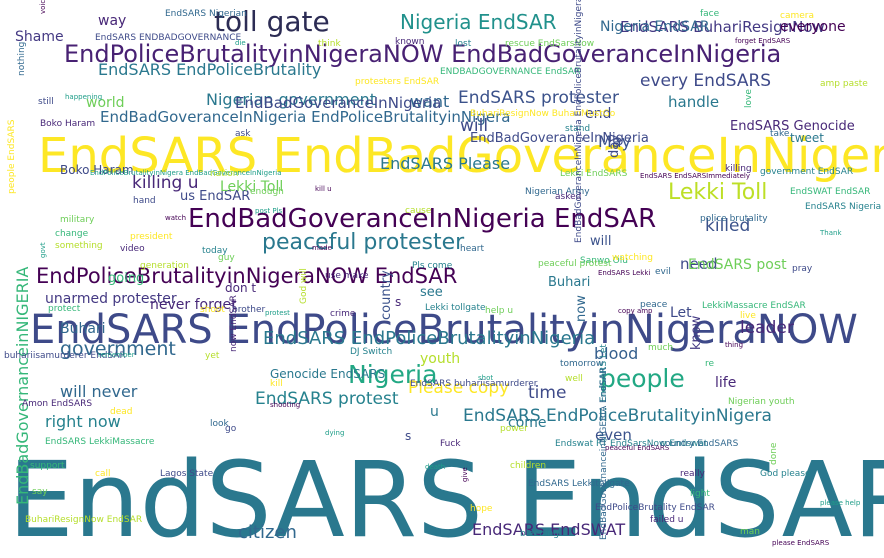 Image resolution: width=884 pixels, height=558 pixels. Describe the element at coordinates (212, 310) in the screenshot. I see `small-word: shoot` at that location.